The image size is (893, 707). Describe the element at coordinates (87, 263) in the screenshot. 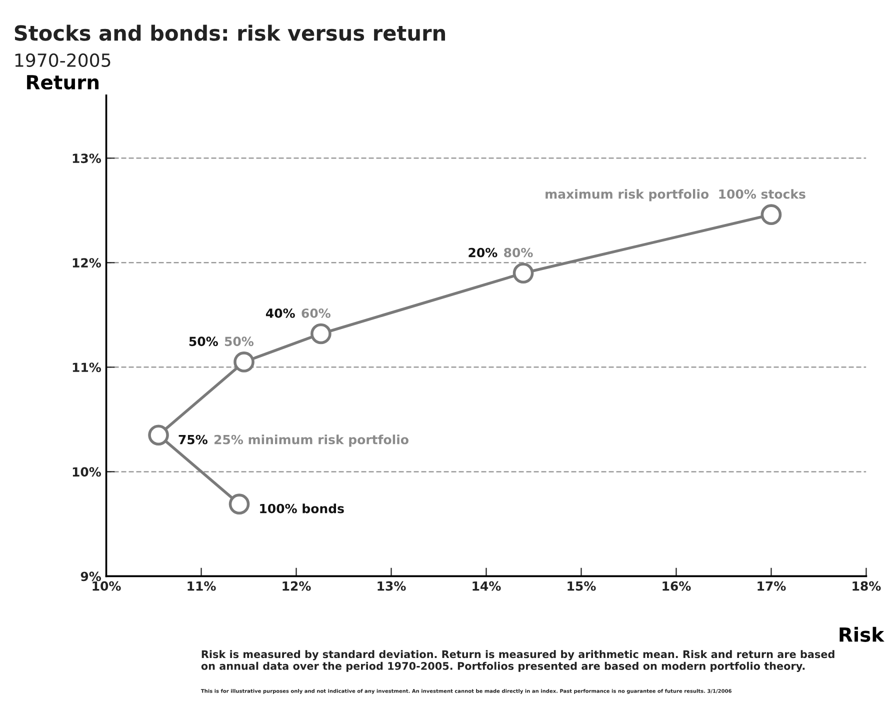

I see `y-tick-label: 12%` at that location.